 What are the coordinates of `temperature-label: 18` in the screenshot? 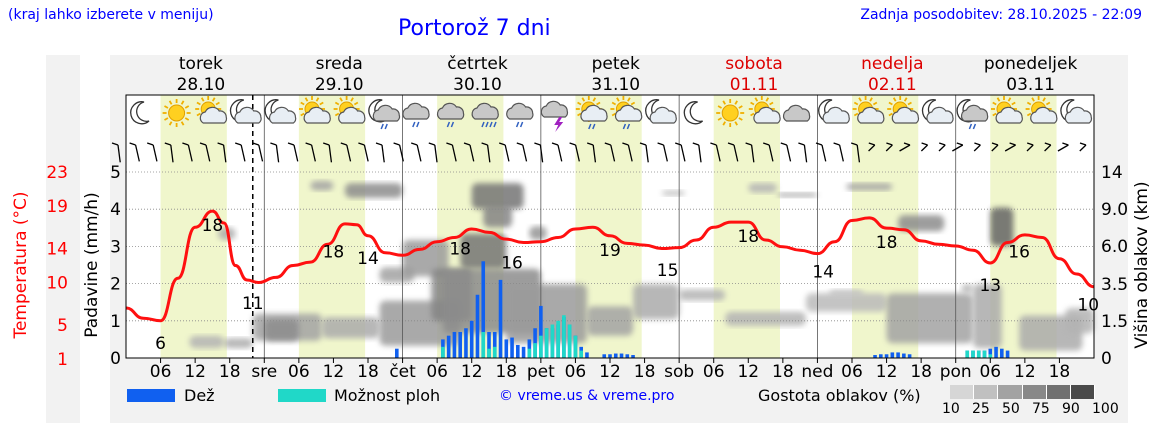 It's located at (334, 252).